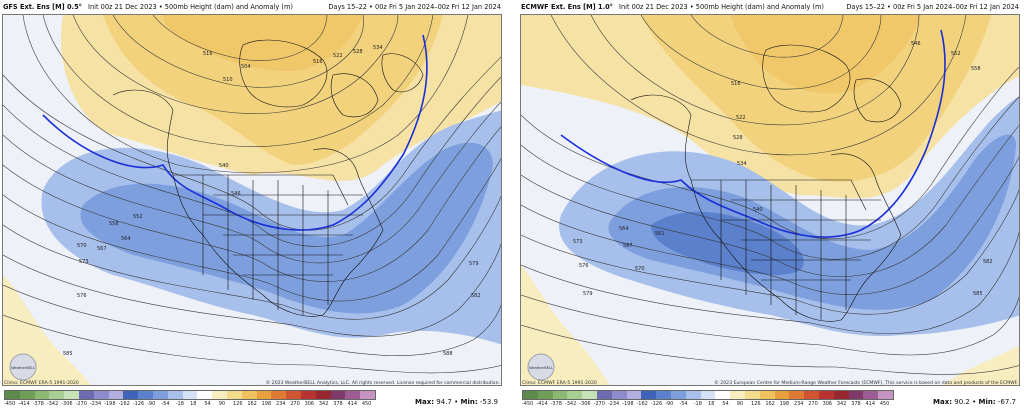 The image size is (1024, 414). I want to click on colorbar-tick-label: 162, so click(770, 404).